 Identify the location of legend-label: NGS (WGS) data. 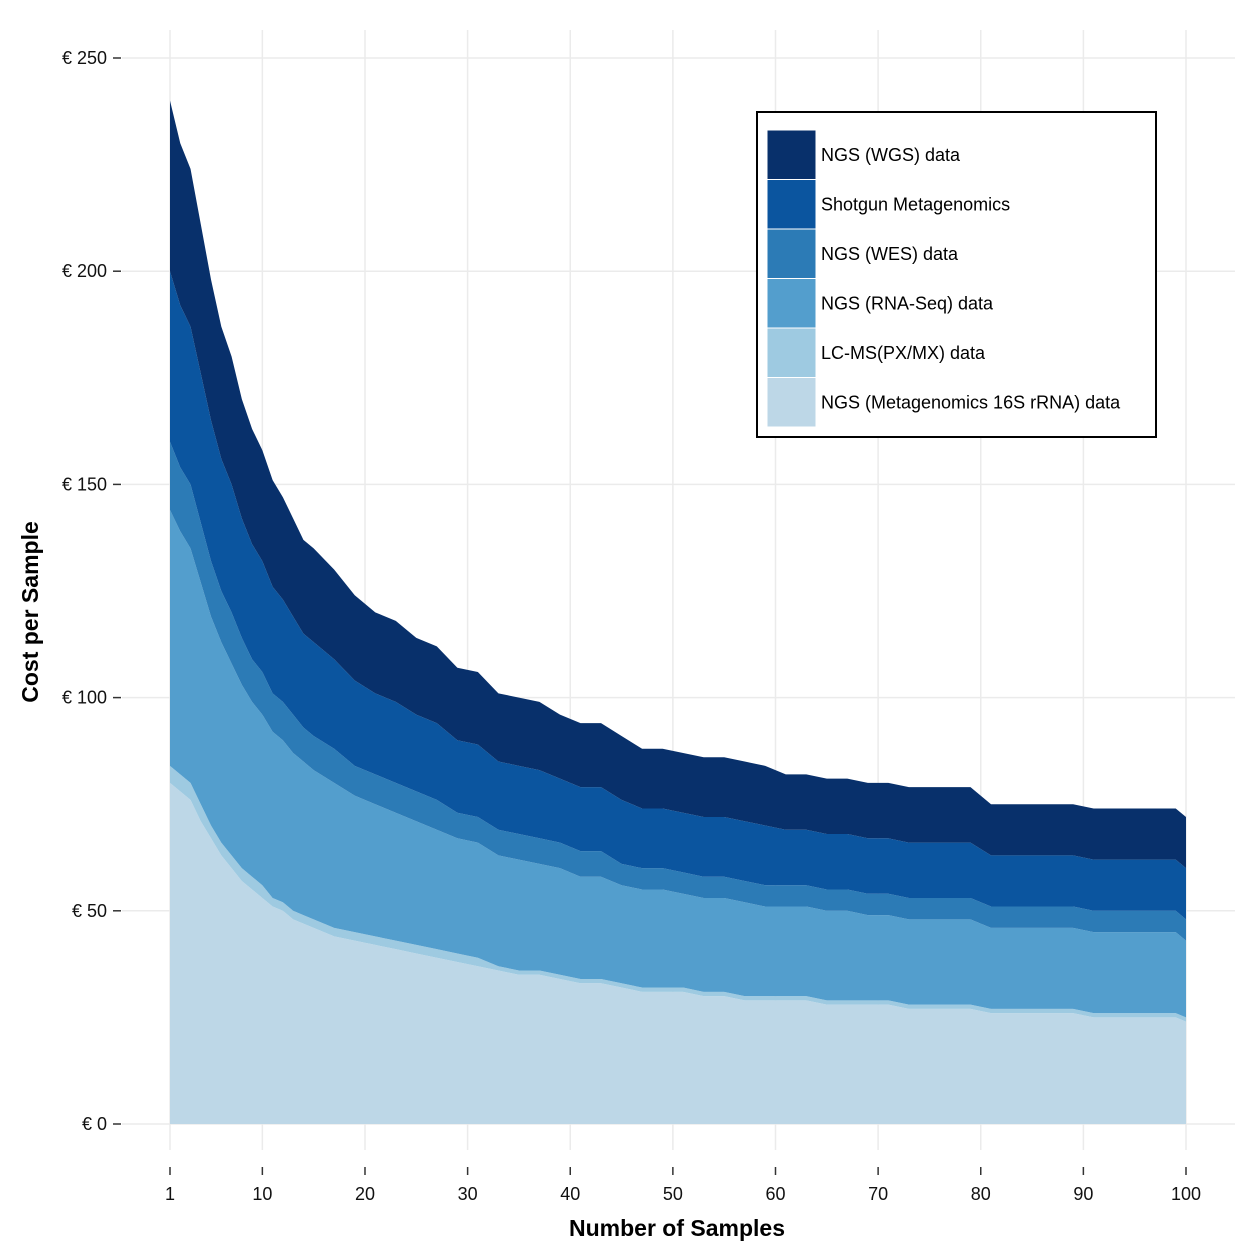
(891, 155).